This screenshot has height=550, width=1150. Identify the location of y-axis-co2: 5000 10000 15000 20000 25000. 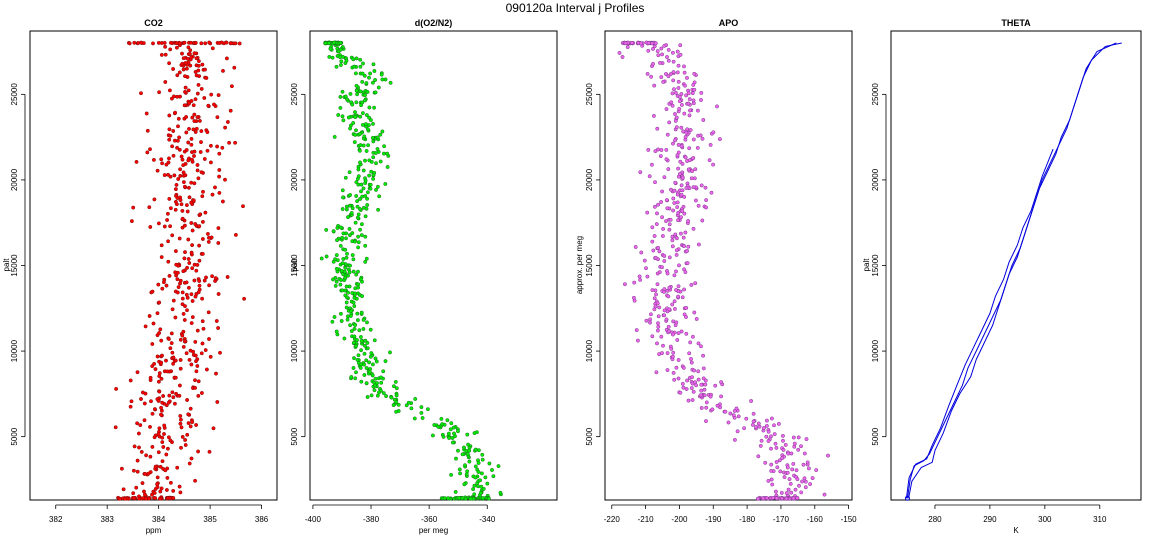
(18, 264).